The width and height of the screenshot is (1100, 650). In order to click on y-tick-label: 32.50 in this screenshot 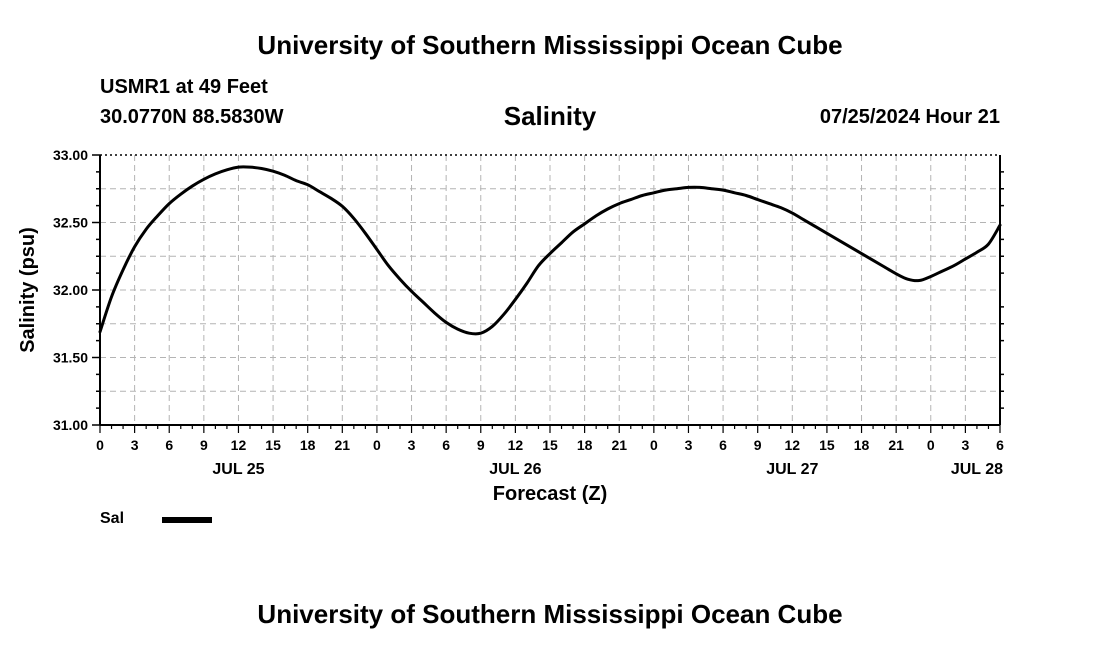, I will do `click(70, 223)`.